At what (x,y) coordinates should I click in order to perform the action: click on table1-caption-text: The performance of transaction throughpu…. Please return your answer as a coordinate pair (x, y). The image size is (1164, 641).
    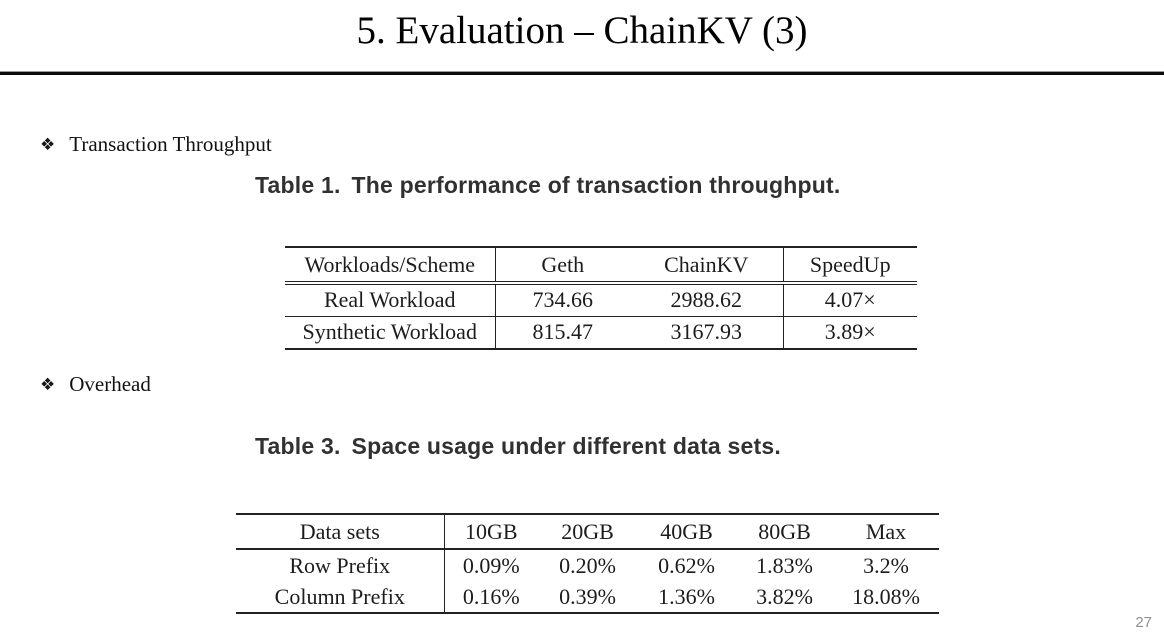
    Looking at the image, I should click on (596, 185).